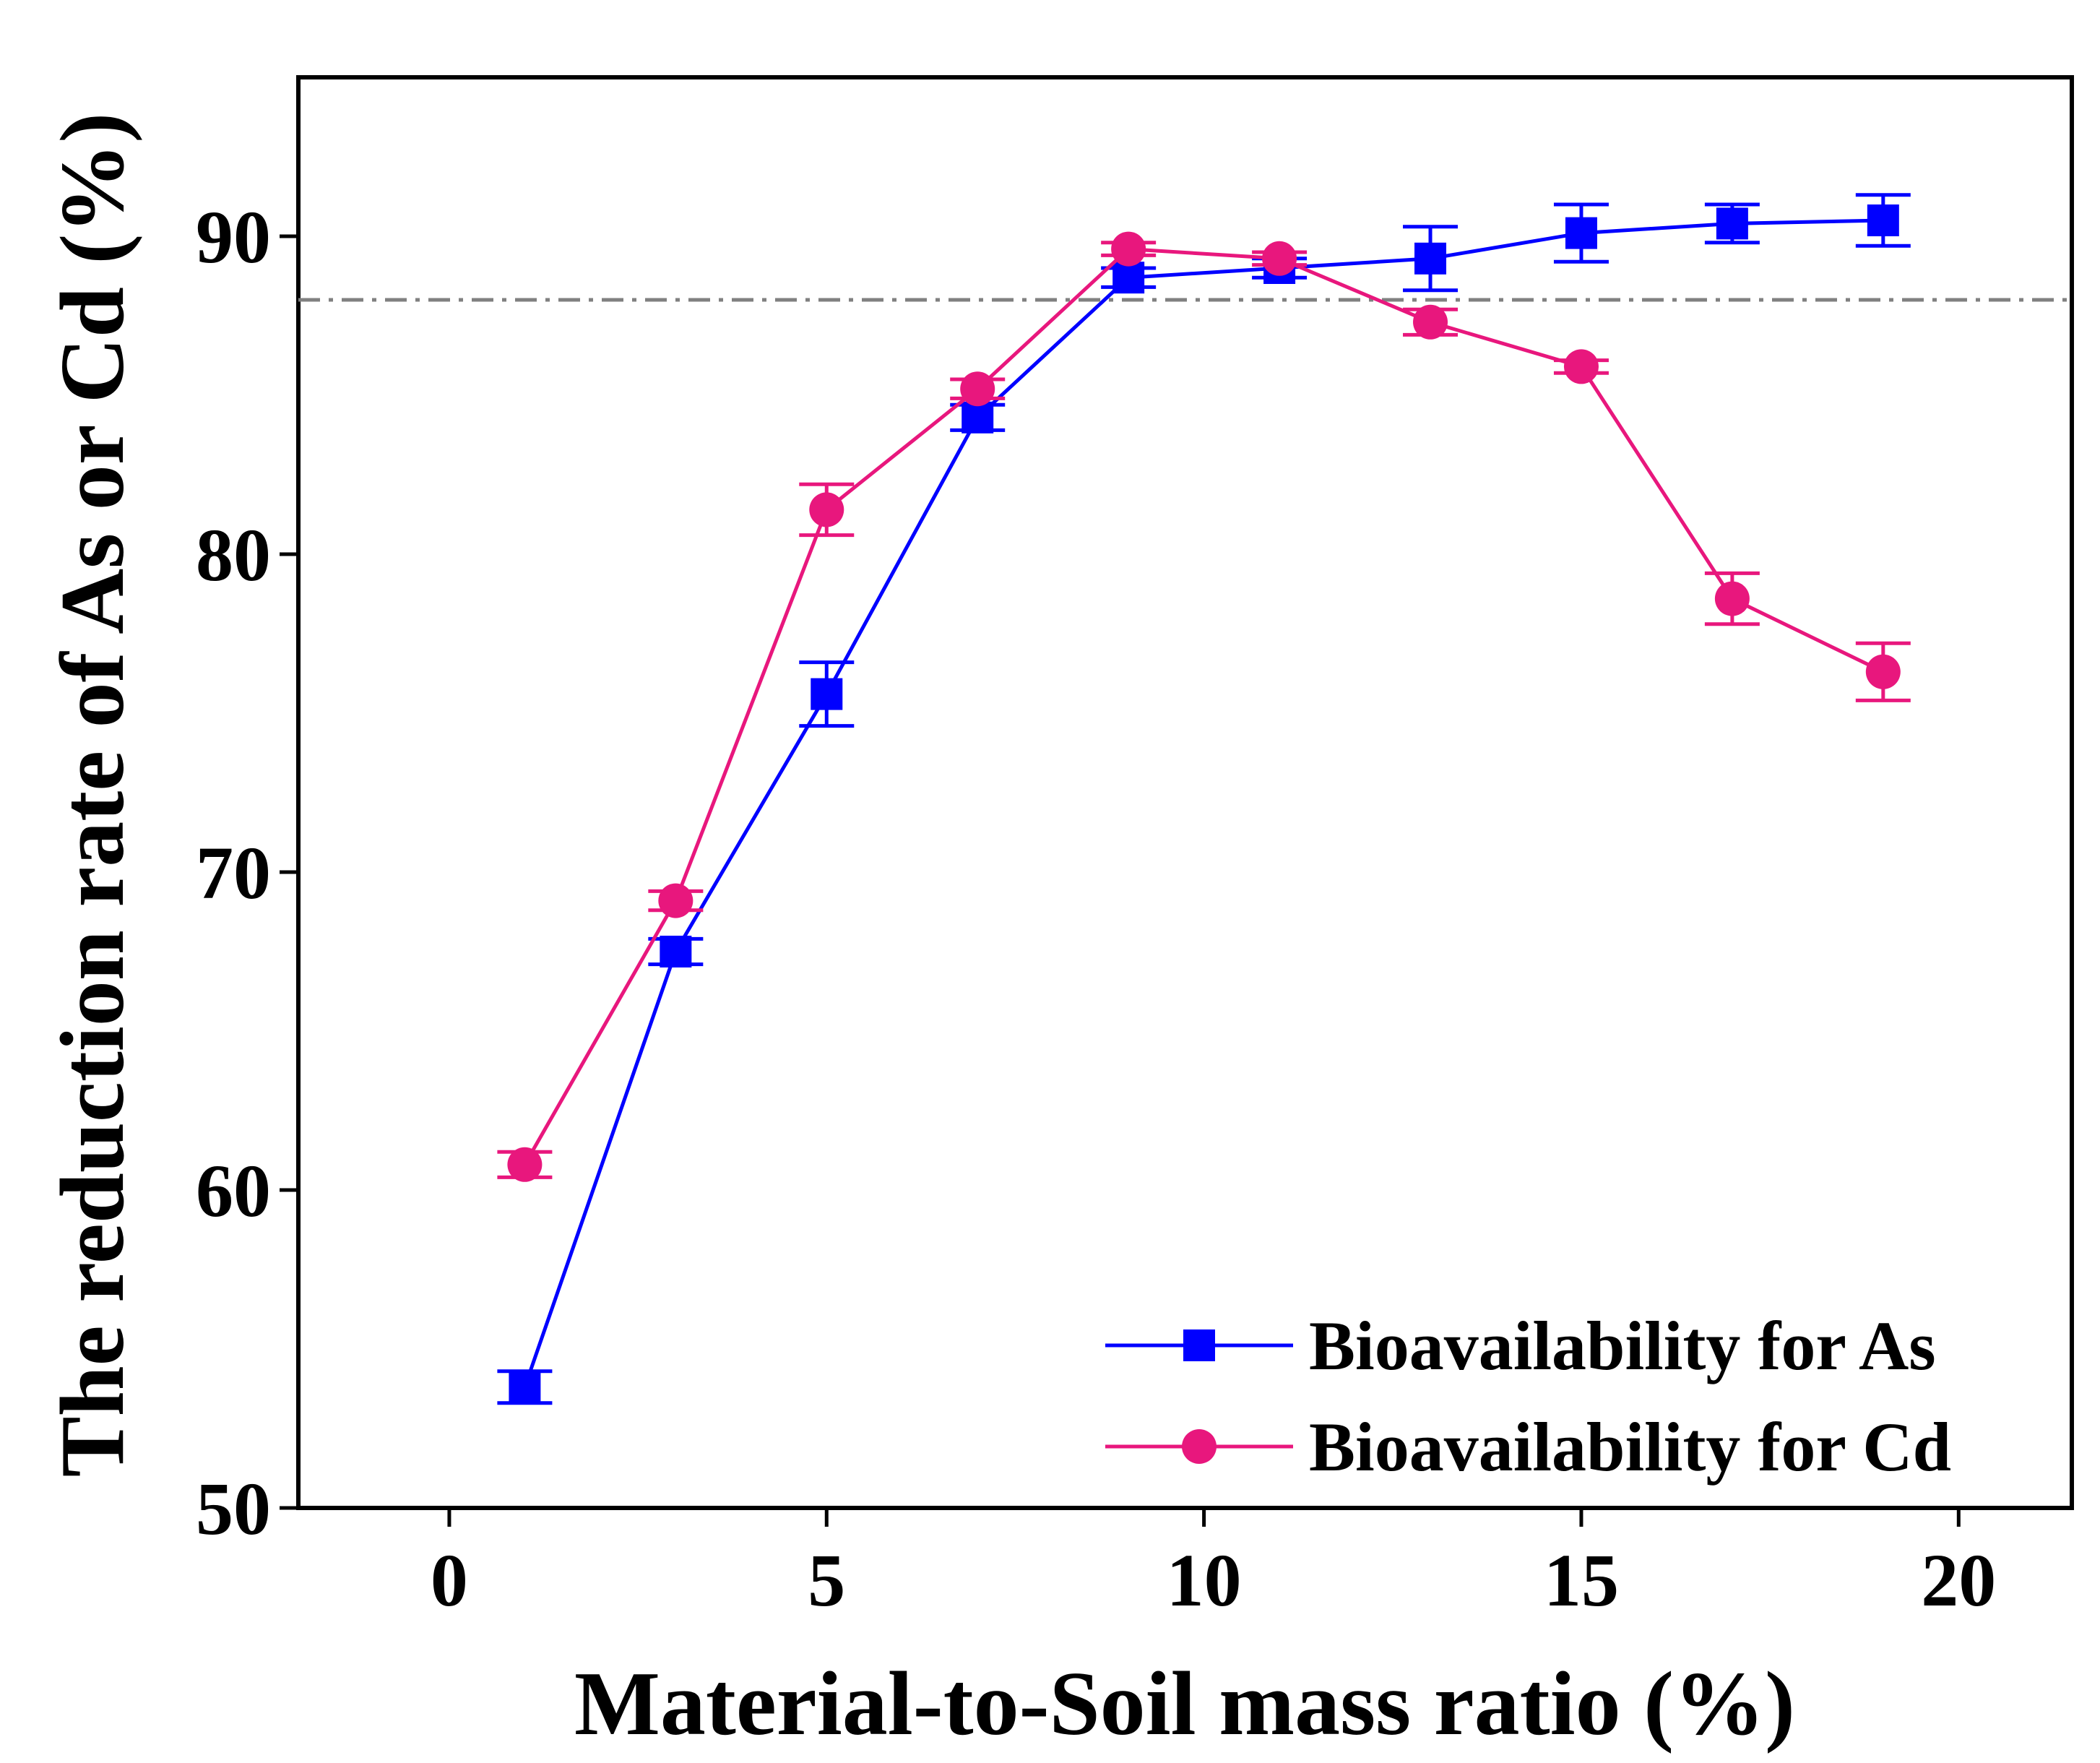 This screenshot has width=2100, height=1763. What do you see at coordinates (1200, 1446) in the screenshot?
I see `legend-cd-marker` at bounding box center [1200, 1446].